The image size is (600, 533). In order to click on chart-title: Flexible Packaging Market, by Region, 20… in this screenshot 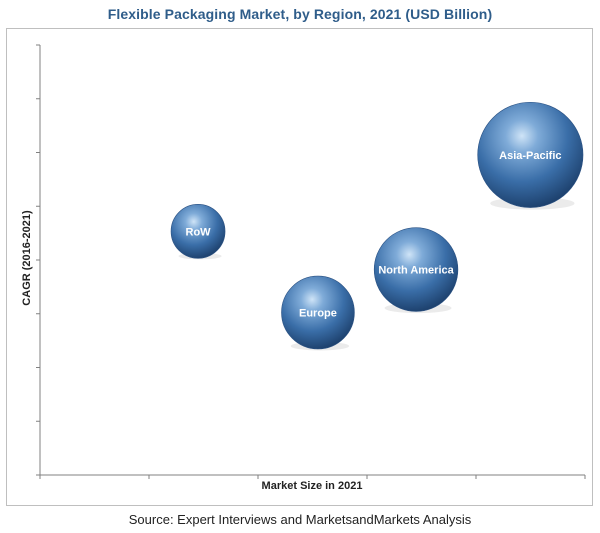, I will do `click(300, 14)`.